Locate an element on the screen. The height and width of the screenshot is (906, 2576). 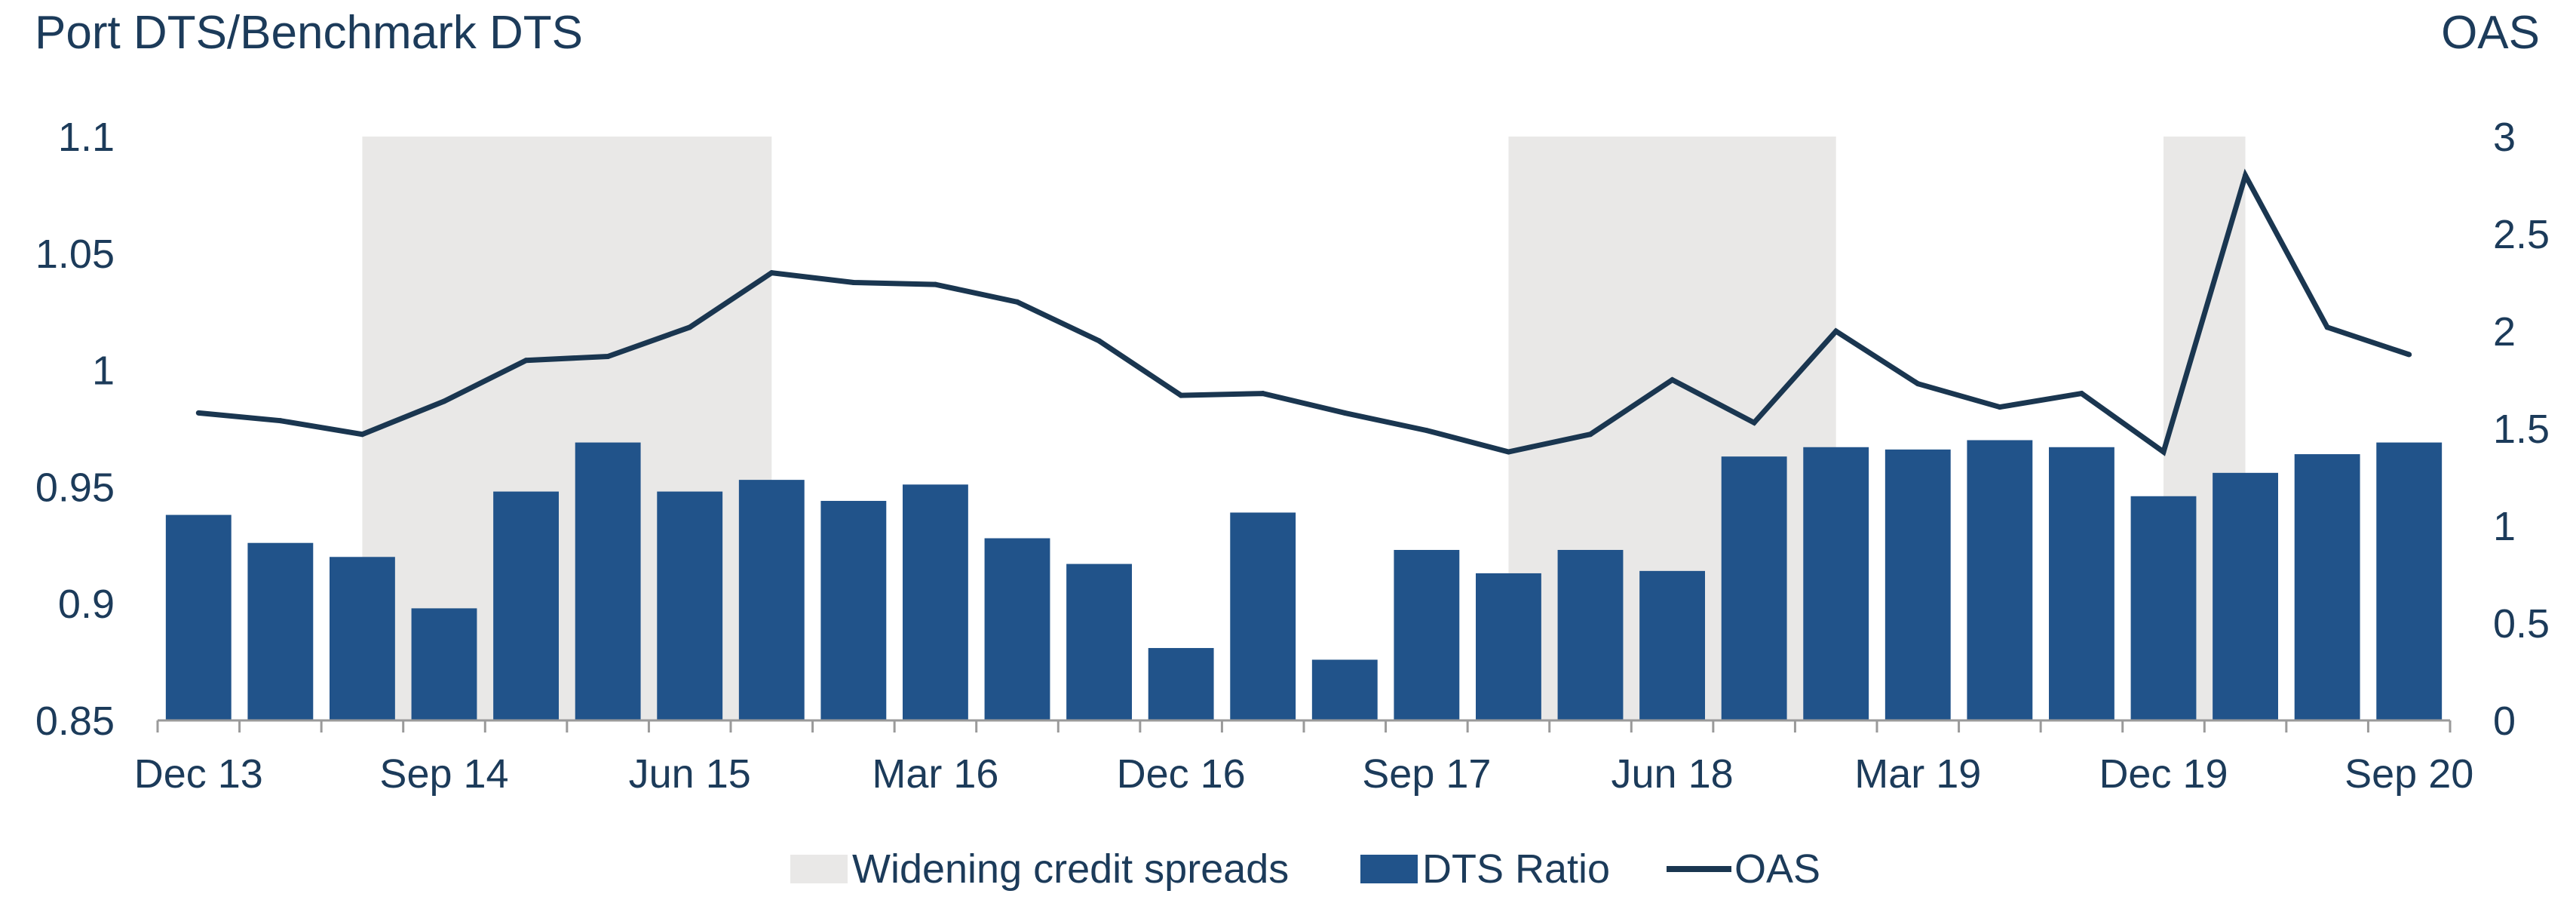
x-tick-label-8: Dec 19 is located at coordinates (2163, 774).